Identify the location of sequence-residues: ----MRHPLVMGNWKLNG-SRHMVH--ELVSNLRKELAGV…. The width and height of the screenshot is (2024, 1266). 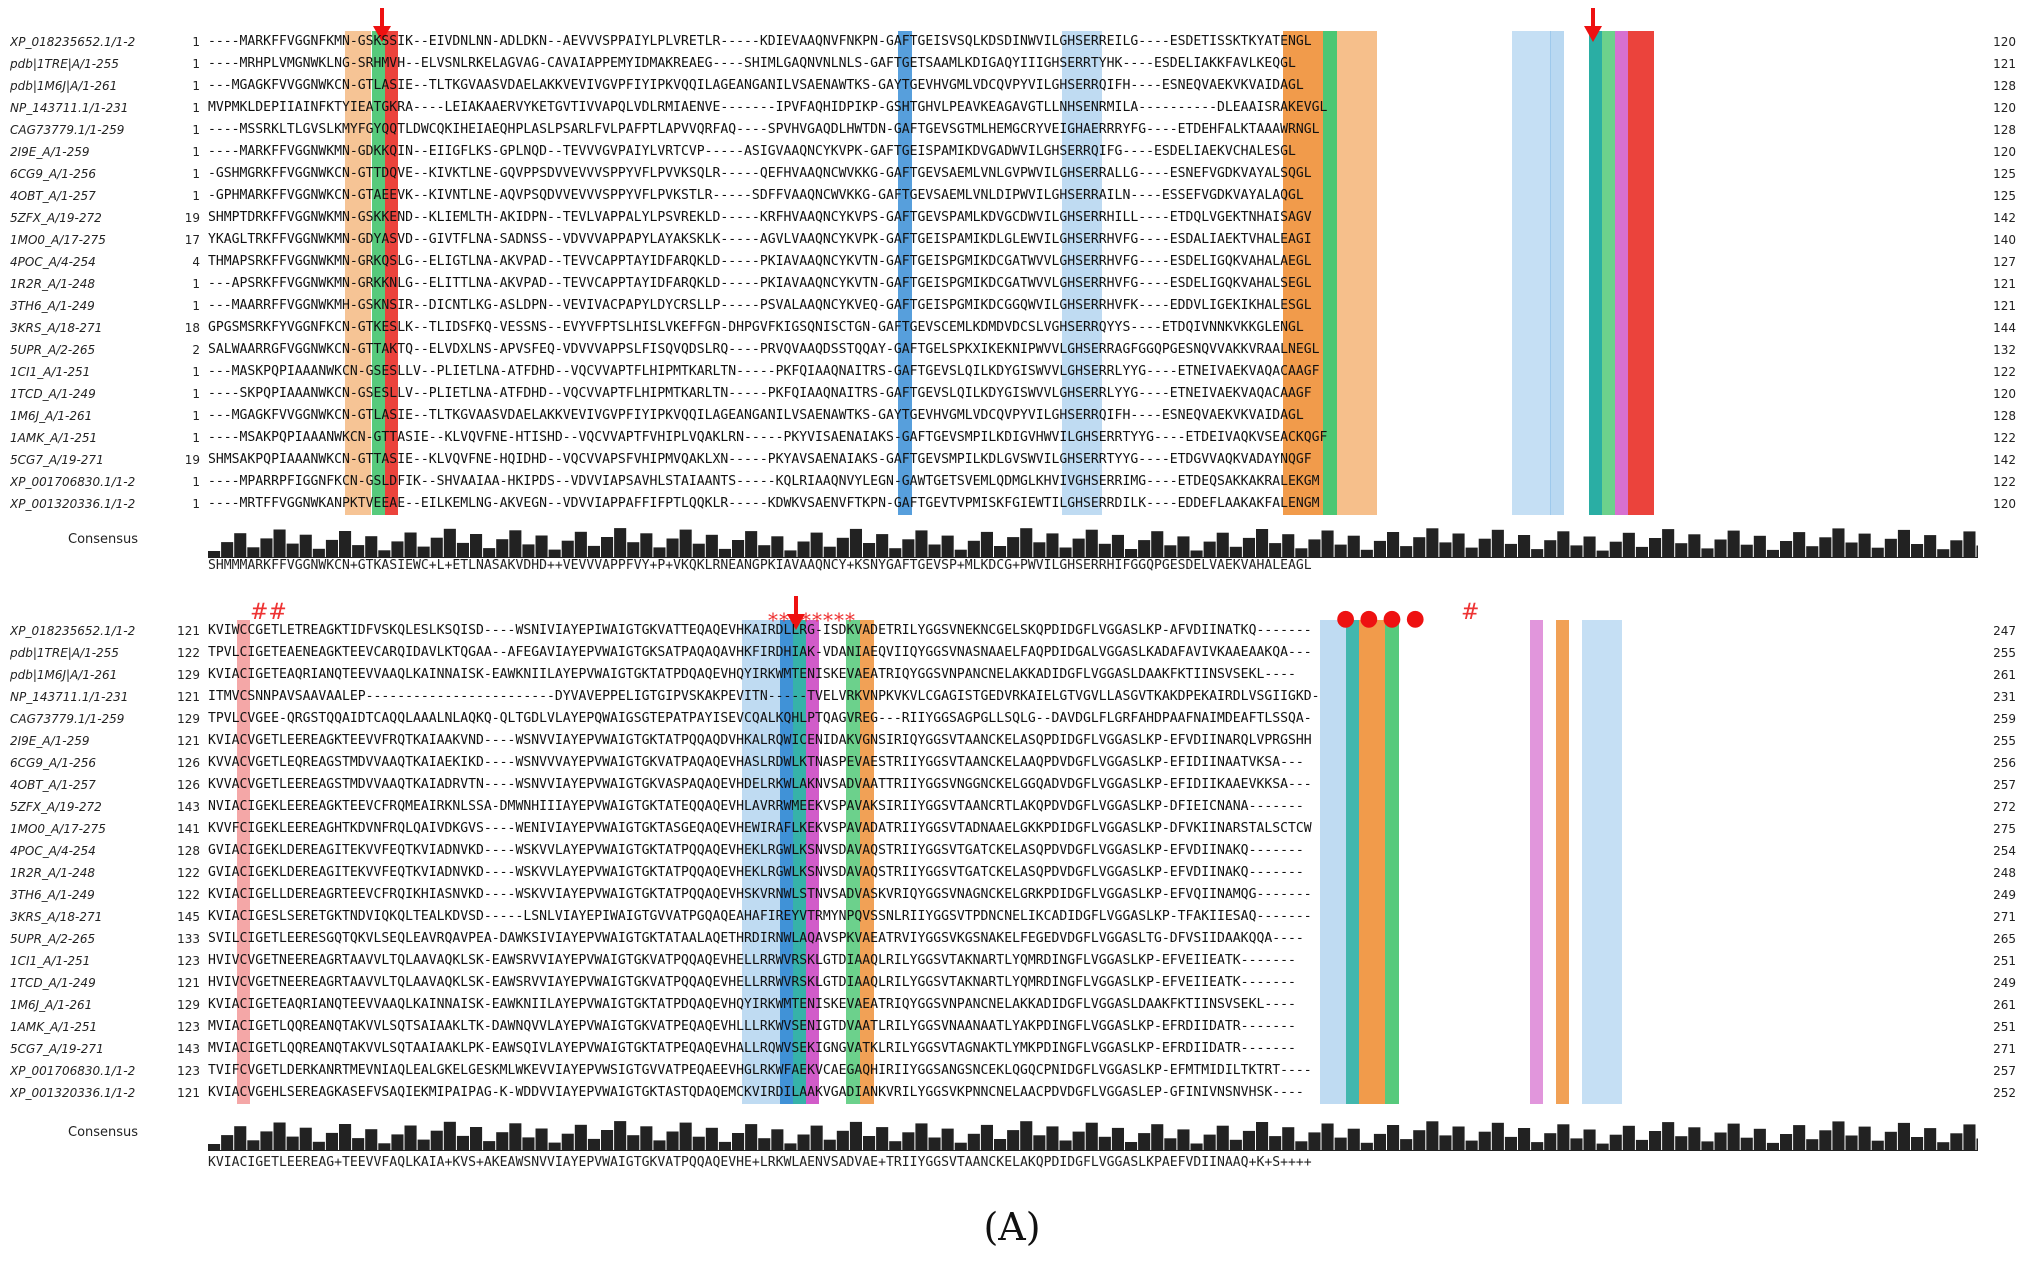
(752, 63).